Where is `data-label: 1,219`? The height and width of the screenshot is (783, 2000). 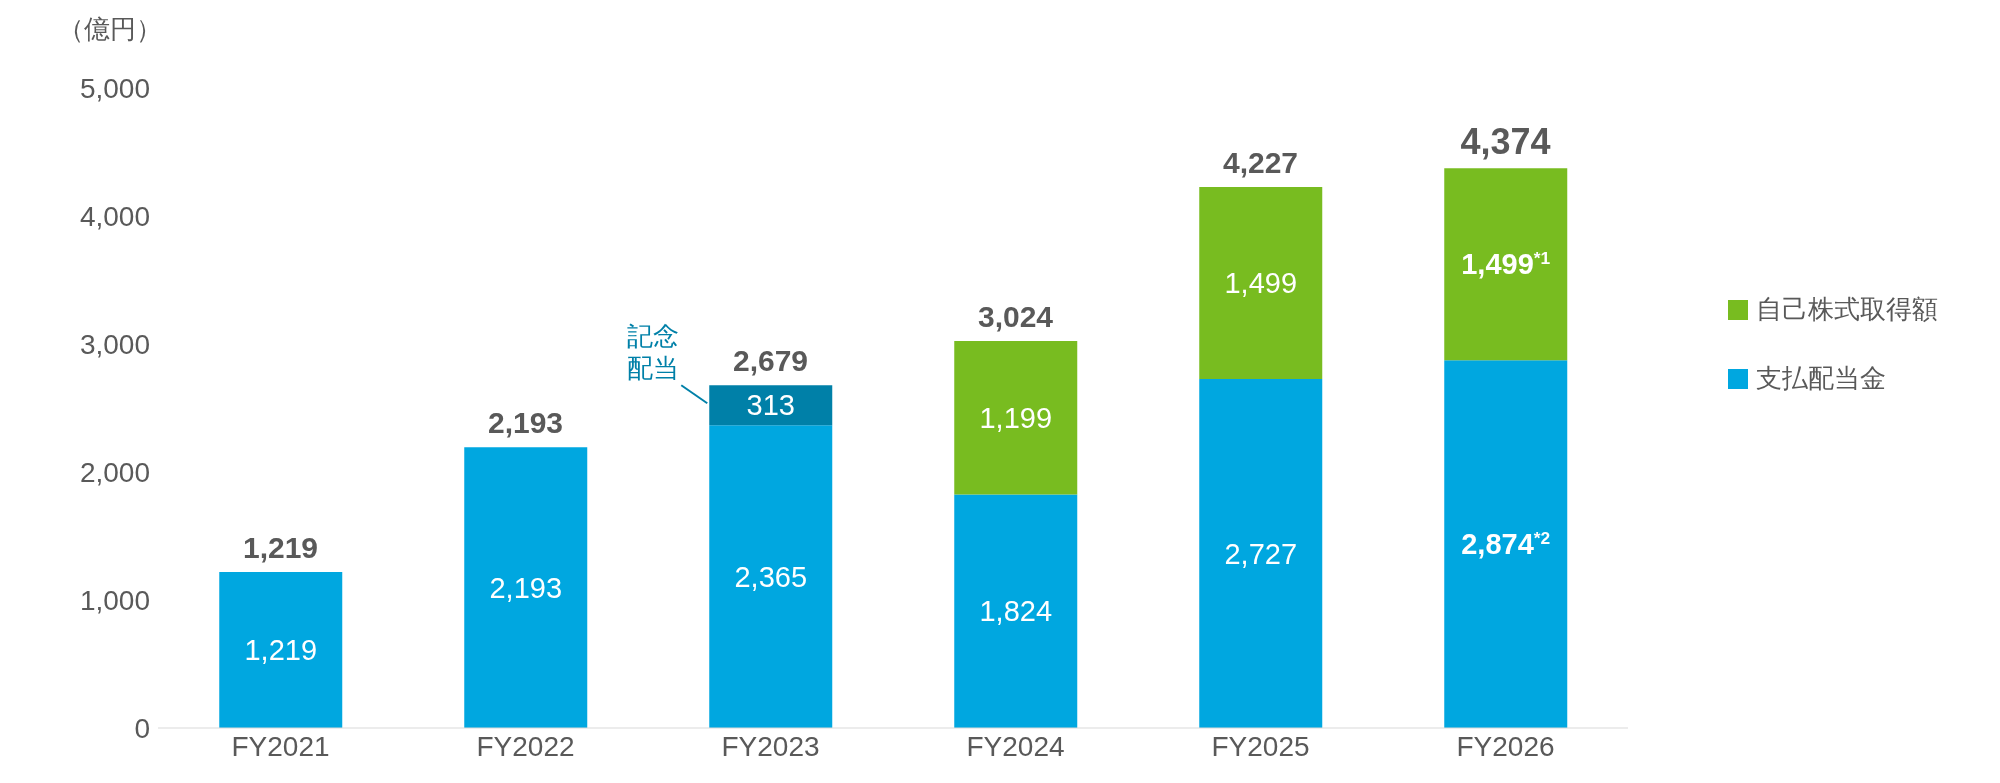
data-label: 1,219 is located at coordinates (281, 650).